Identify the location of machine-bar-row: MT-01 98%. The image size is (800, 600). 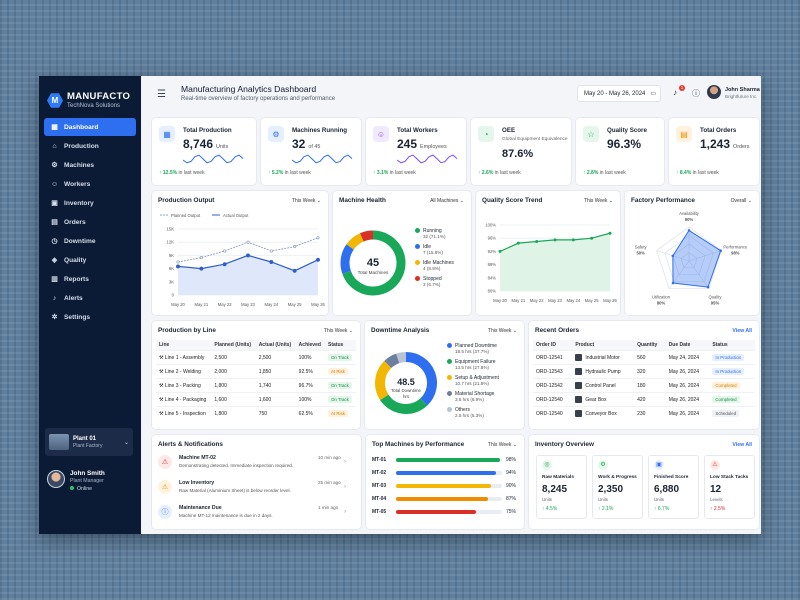
(449, 461).